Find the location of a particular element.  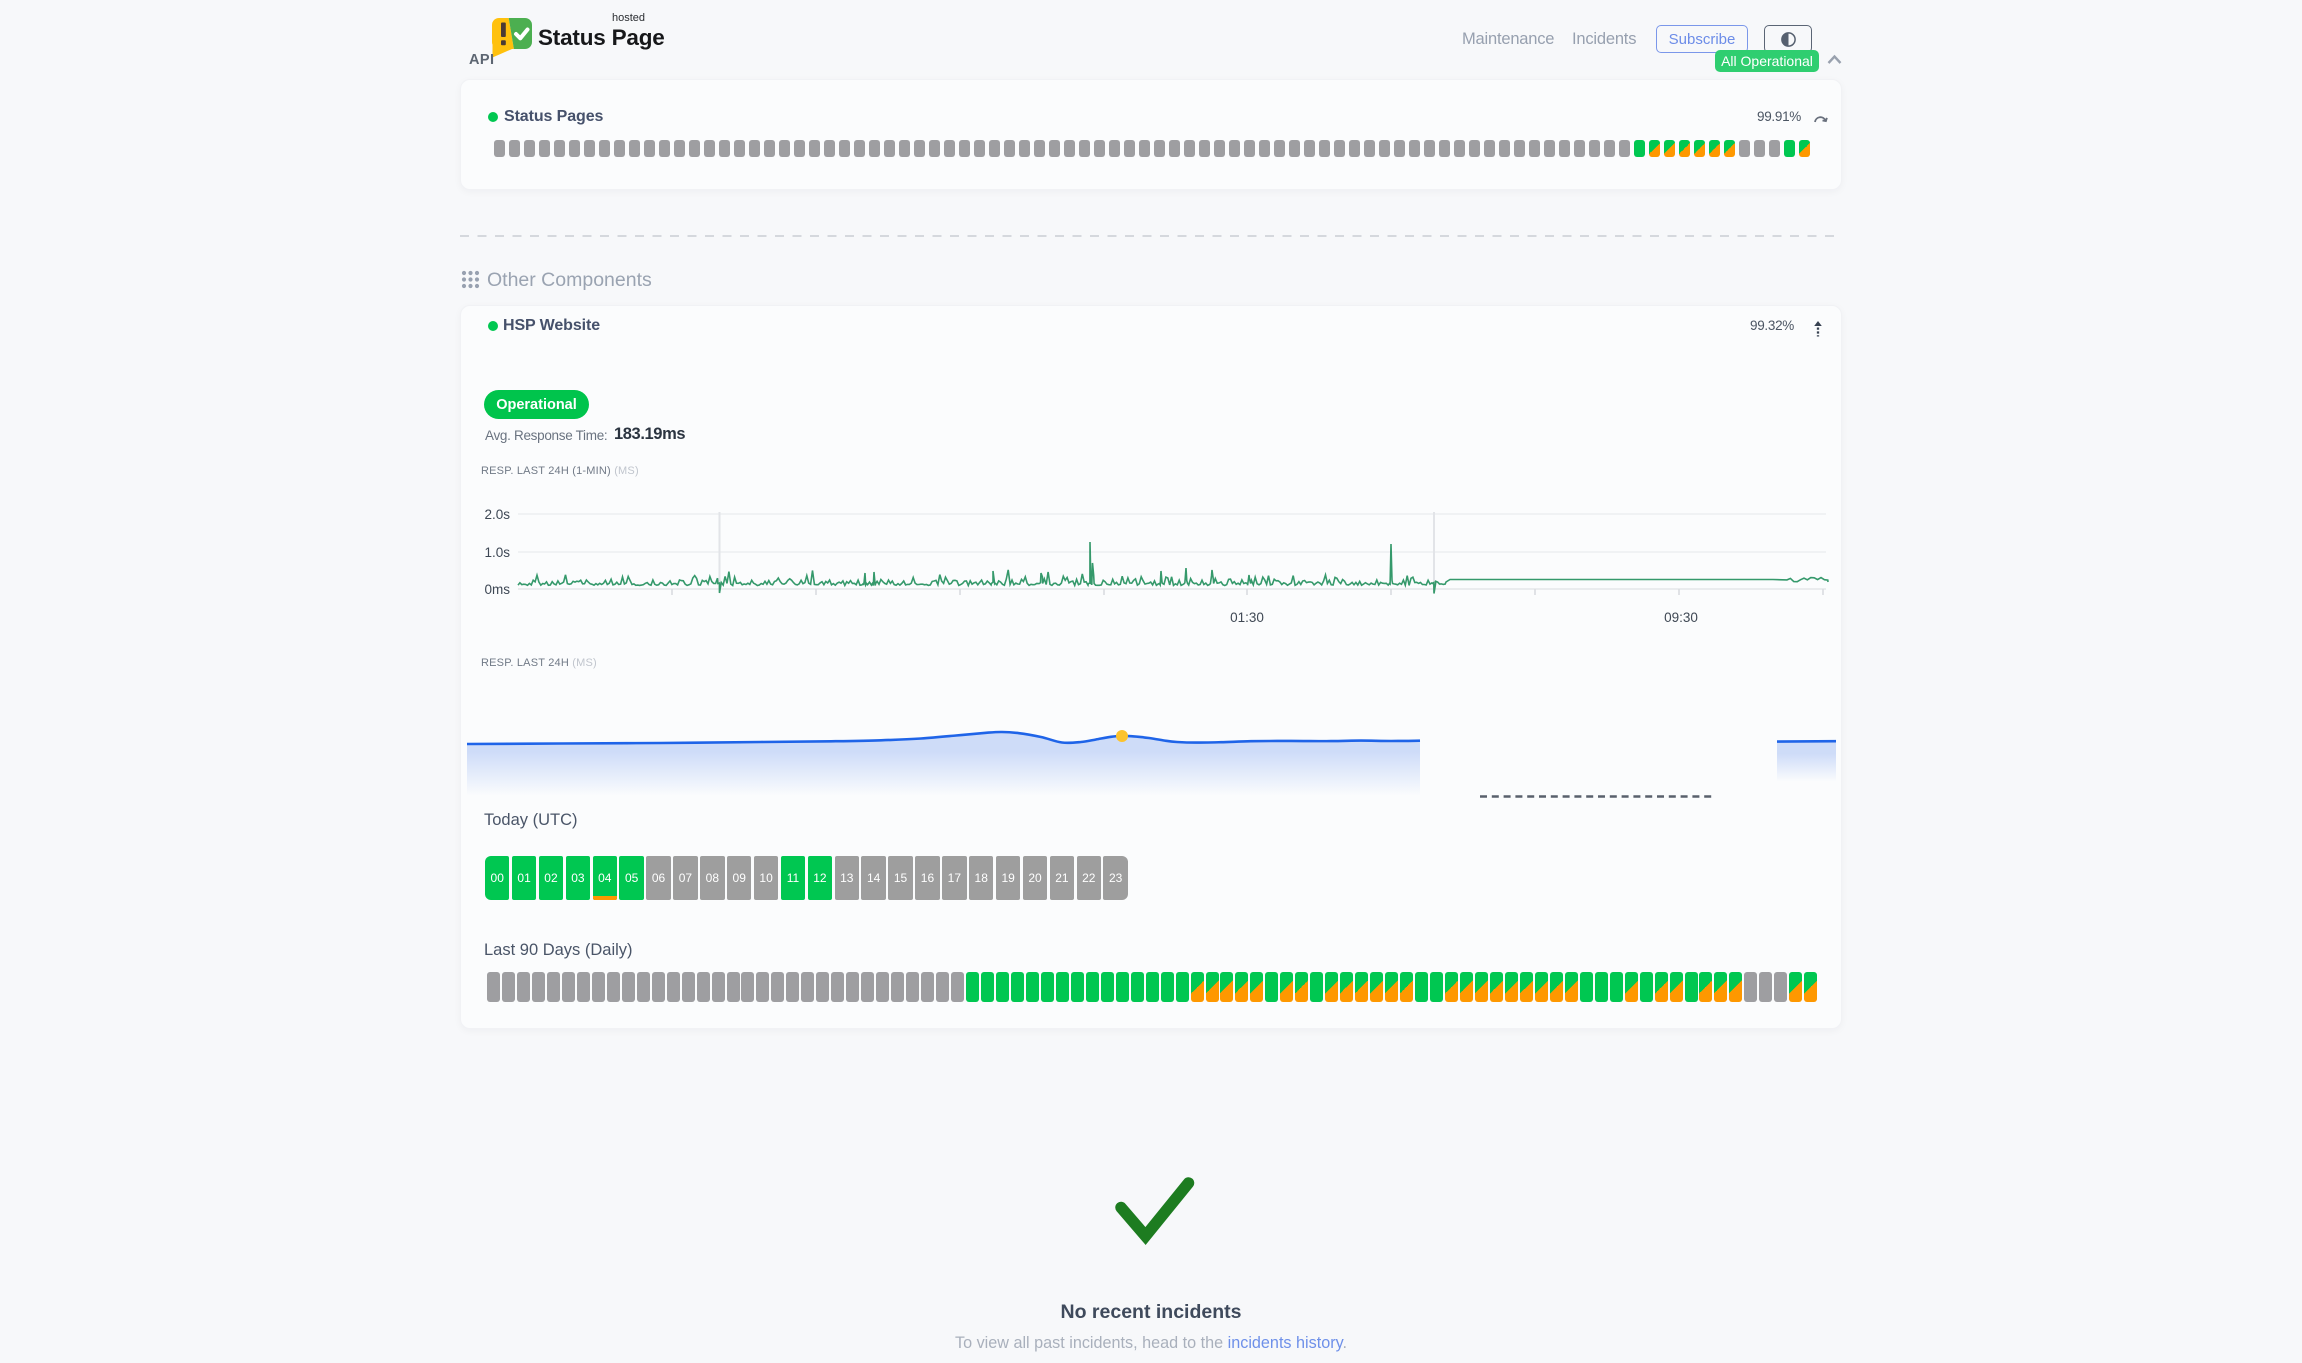

svg-text: 2.0s is located at coordinates (497, 514).